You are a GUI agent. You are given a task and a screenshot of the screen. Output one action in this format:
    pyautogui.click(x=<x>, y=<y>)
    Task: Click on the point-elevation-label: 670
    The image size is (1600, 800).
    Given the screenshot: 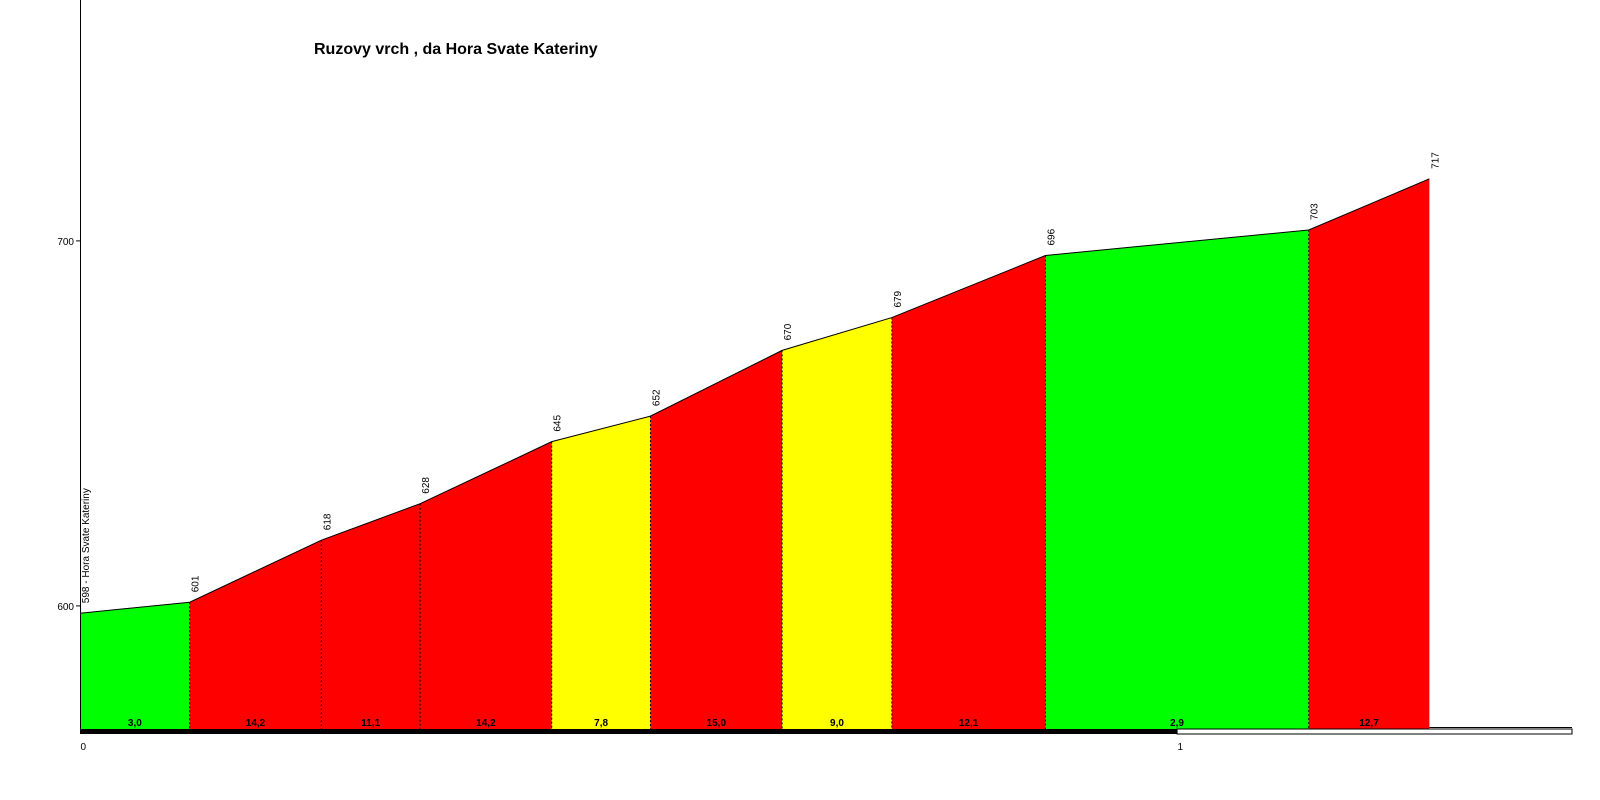 What is the action you would take?
    pyautogui.click(x=788, y=331)
    